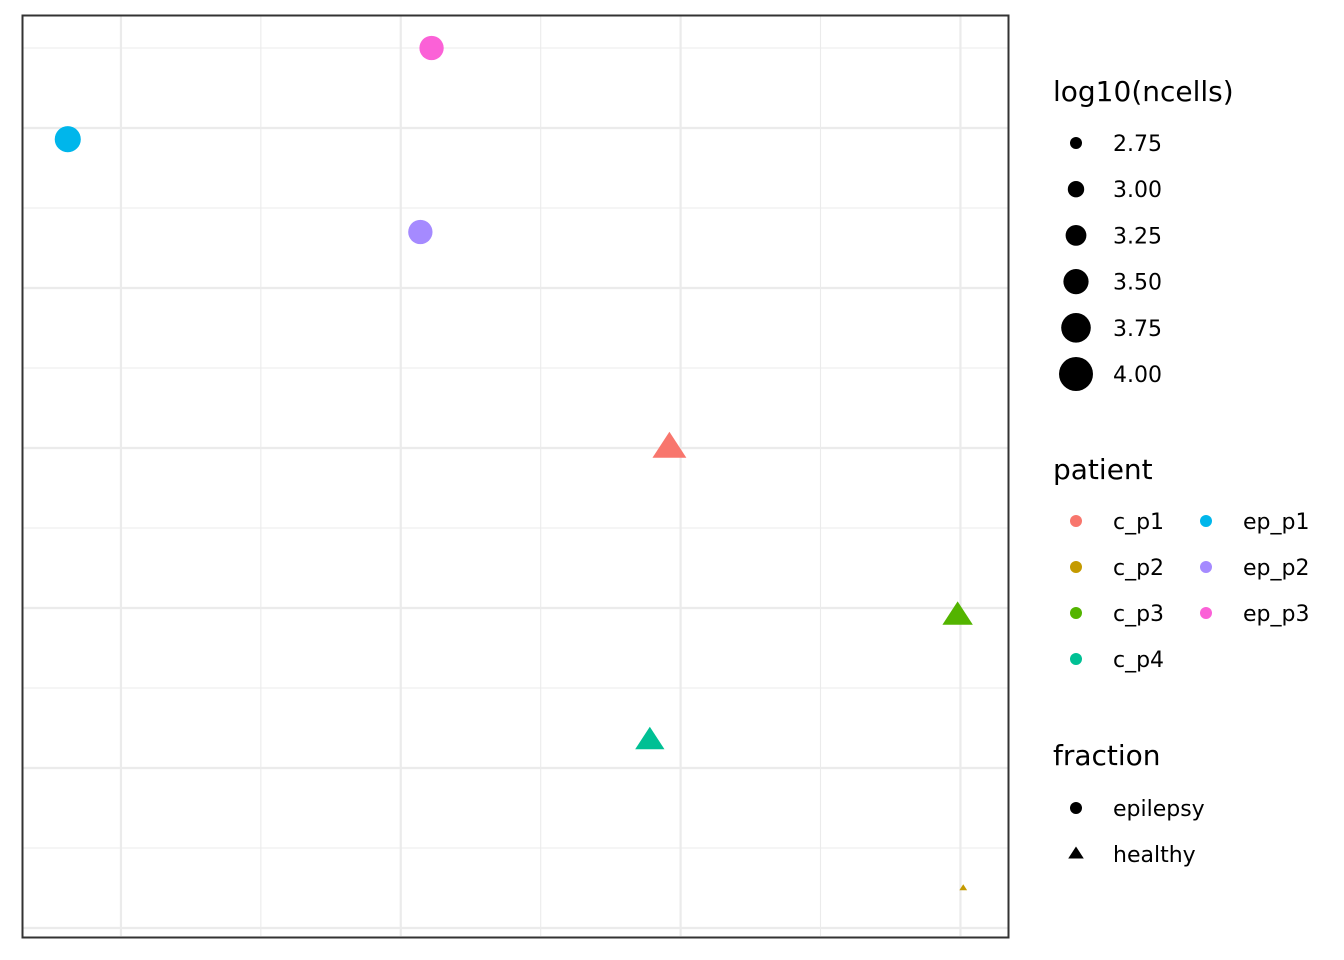  I want to click on legend-patient-label: ep_p1, so click(1276, 522).